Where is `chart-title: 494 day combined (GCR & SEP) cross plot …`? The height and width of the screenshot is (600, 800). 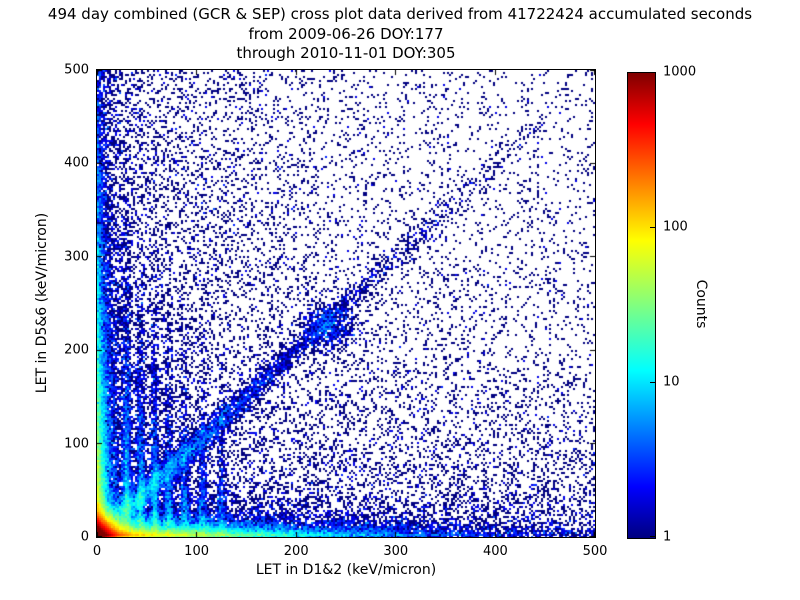
chart-title: 494 day combined (GCR & SEP) cross plot … is located at coordinates (400, 14).